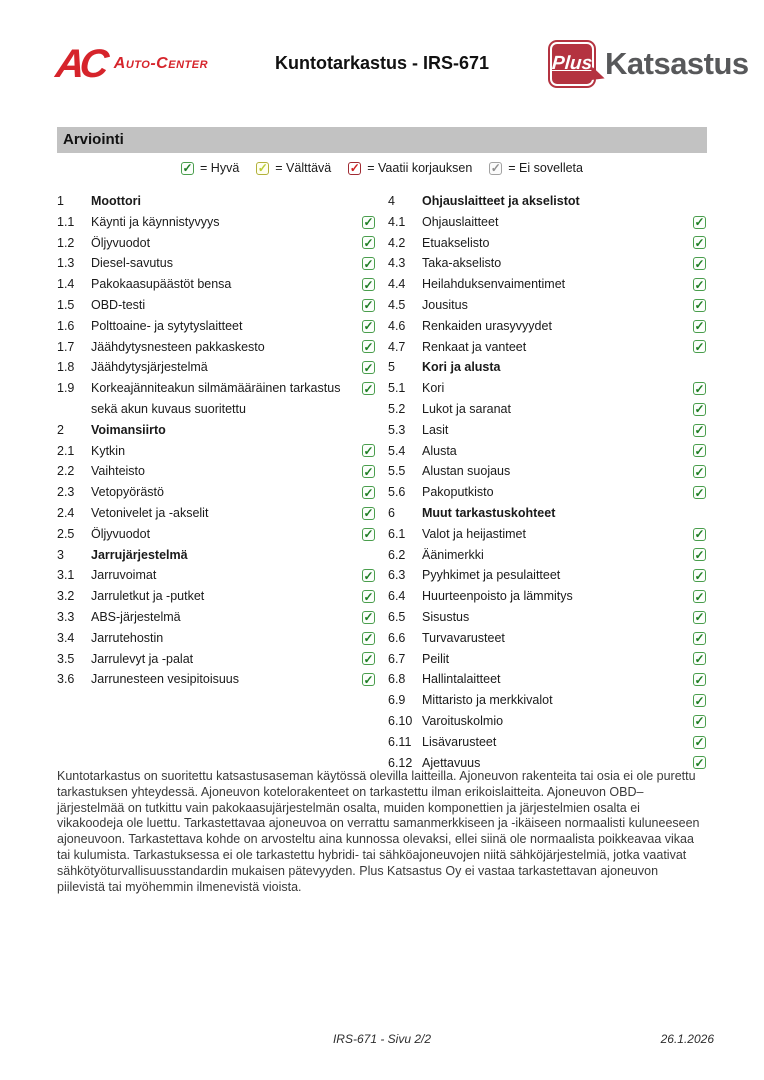 Image resolution: width=764 pixels, height=1080 pixels. What do you see at coordinates (547, 409) in the screenshot?
I see `checklist-item-row: 5.2 Lukot ja saranat ✓` at bounding box center [547, 409].